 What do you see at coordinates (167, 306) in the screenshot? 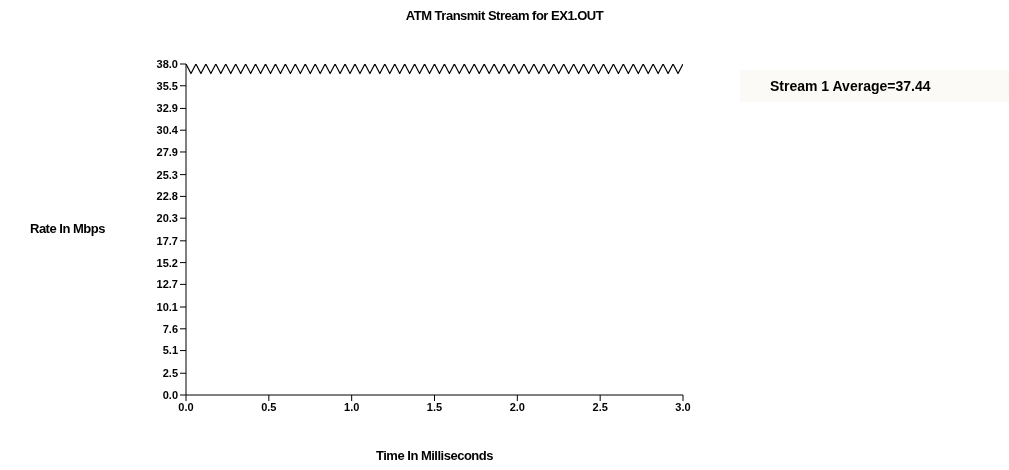
I see `y-tick-label: 10.1` at bounding box center [167, 306].